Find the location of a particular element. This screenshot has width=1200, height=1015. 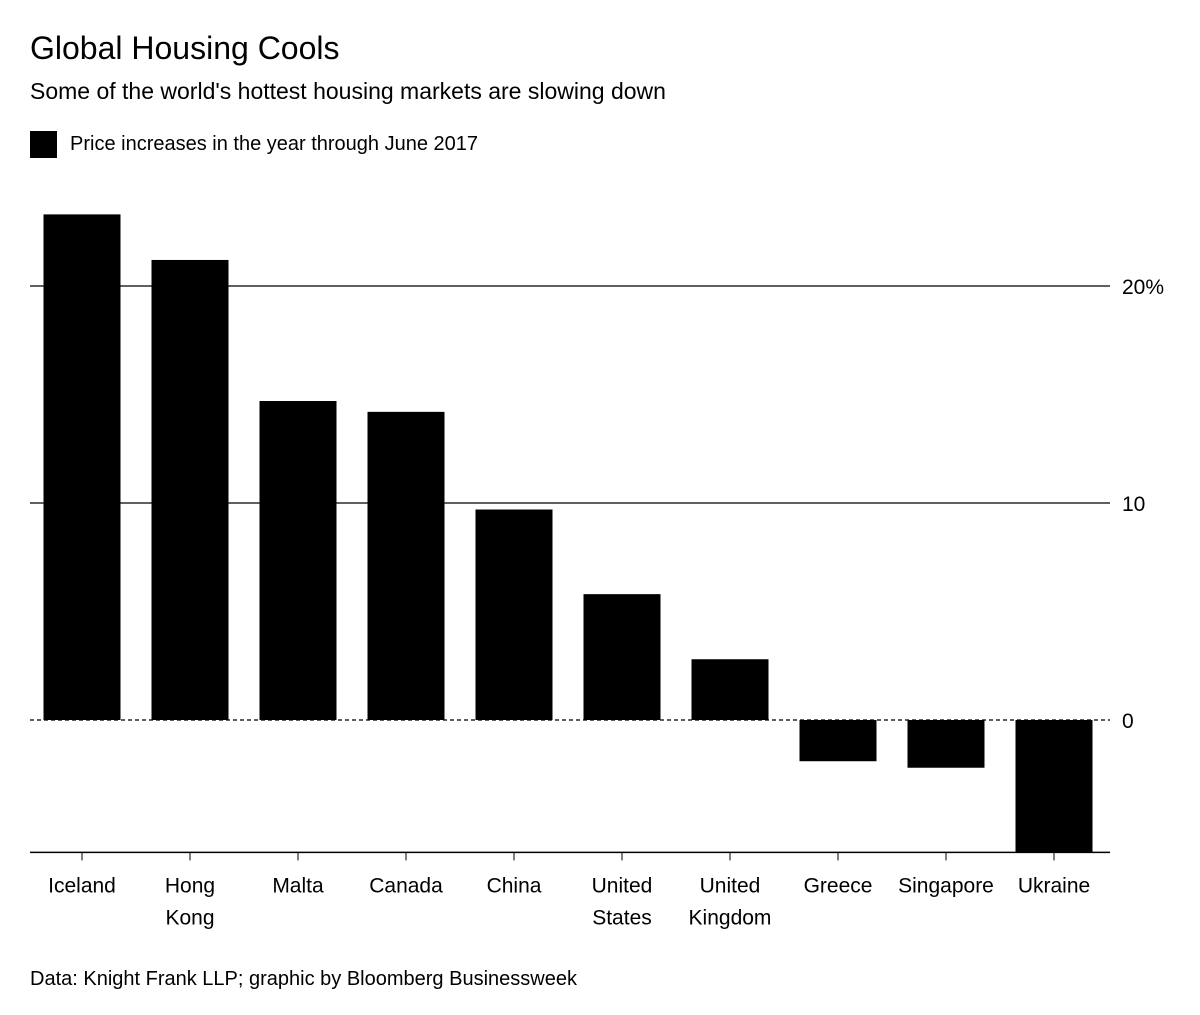

x-tick-label: Iceland is located at coordinates (82, 885).